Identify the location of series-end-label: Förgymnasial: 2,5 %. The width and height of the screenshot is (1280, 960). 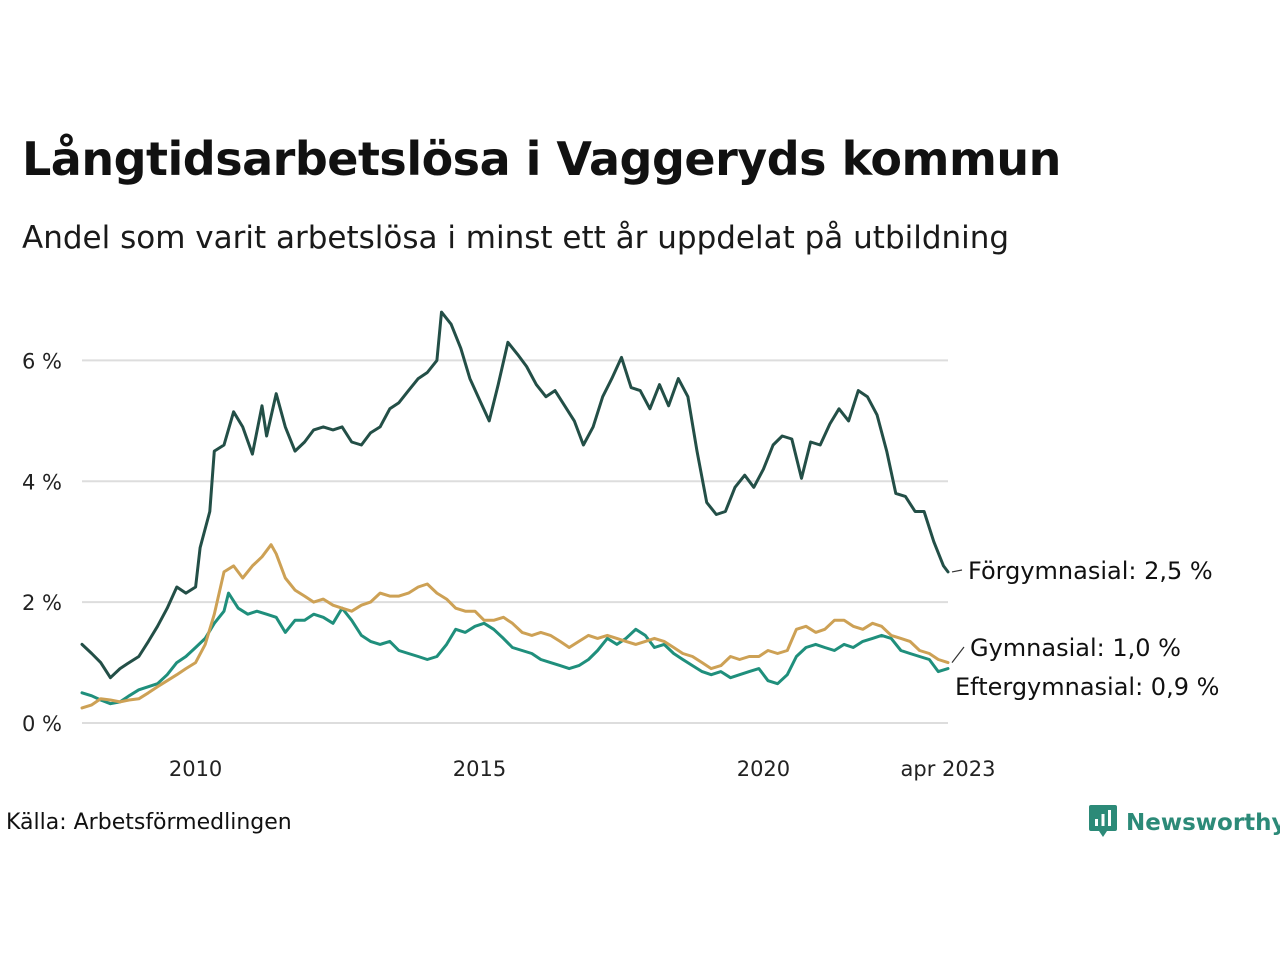
(1090, 571).